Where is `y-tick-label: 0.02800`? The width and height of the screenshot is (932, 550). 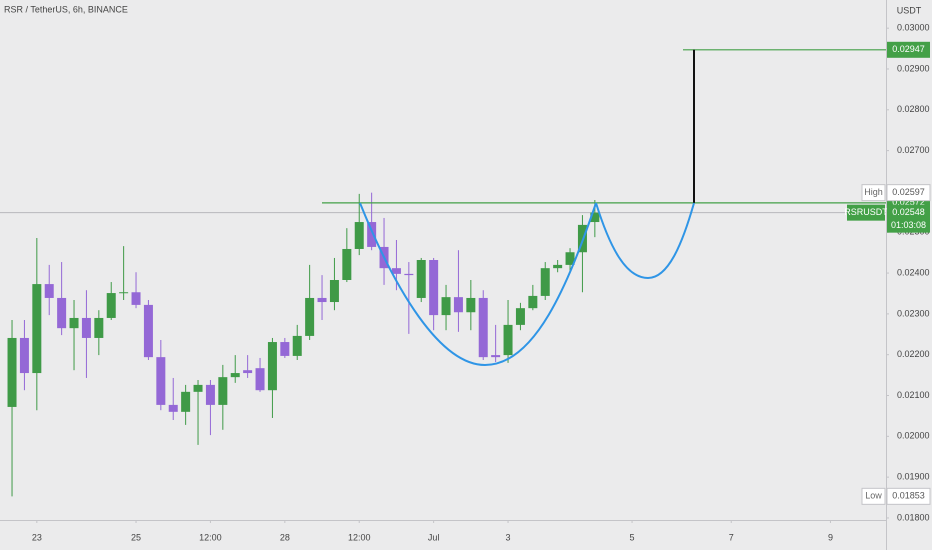
y-tick-label: 0.02800 is located at coordinates (913, 109).